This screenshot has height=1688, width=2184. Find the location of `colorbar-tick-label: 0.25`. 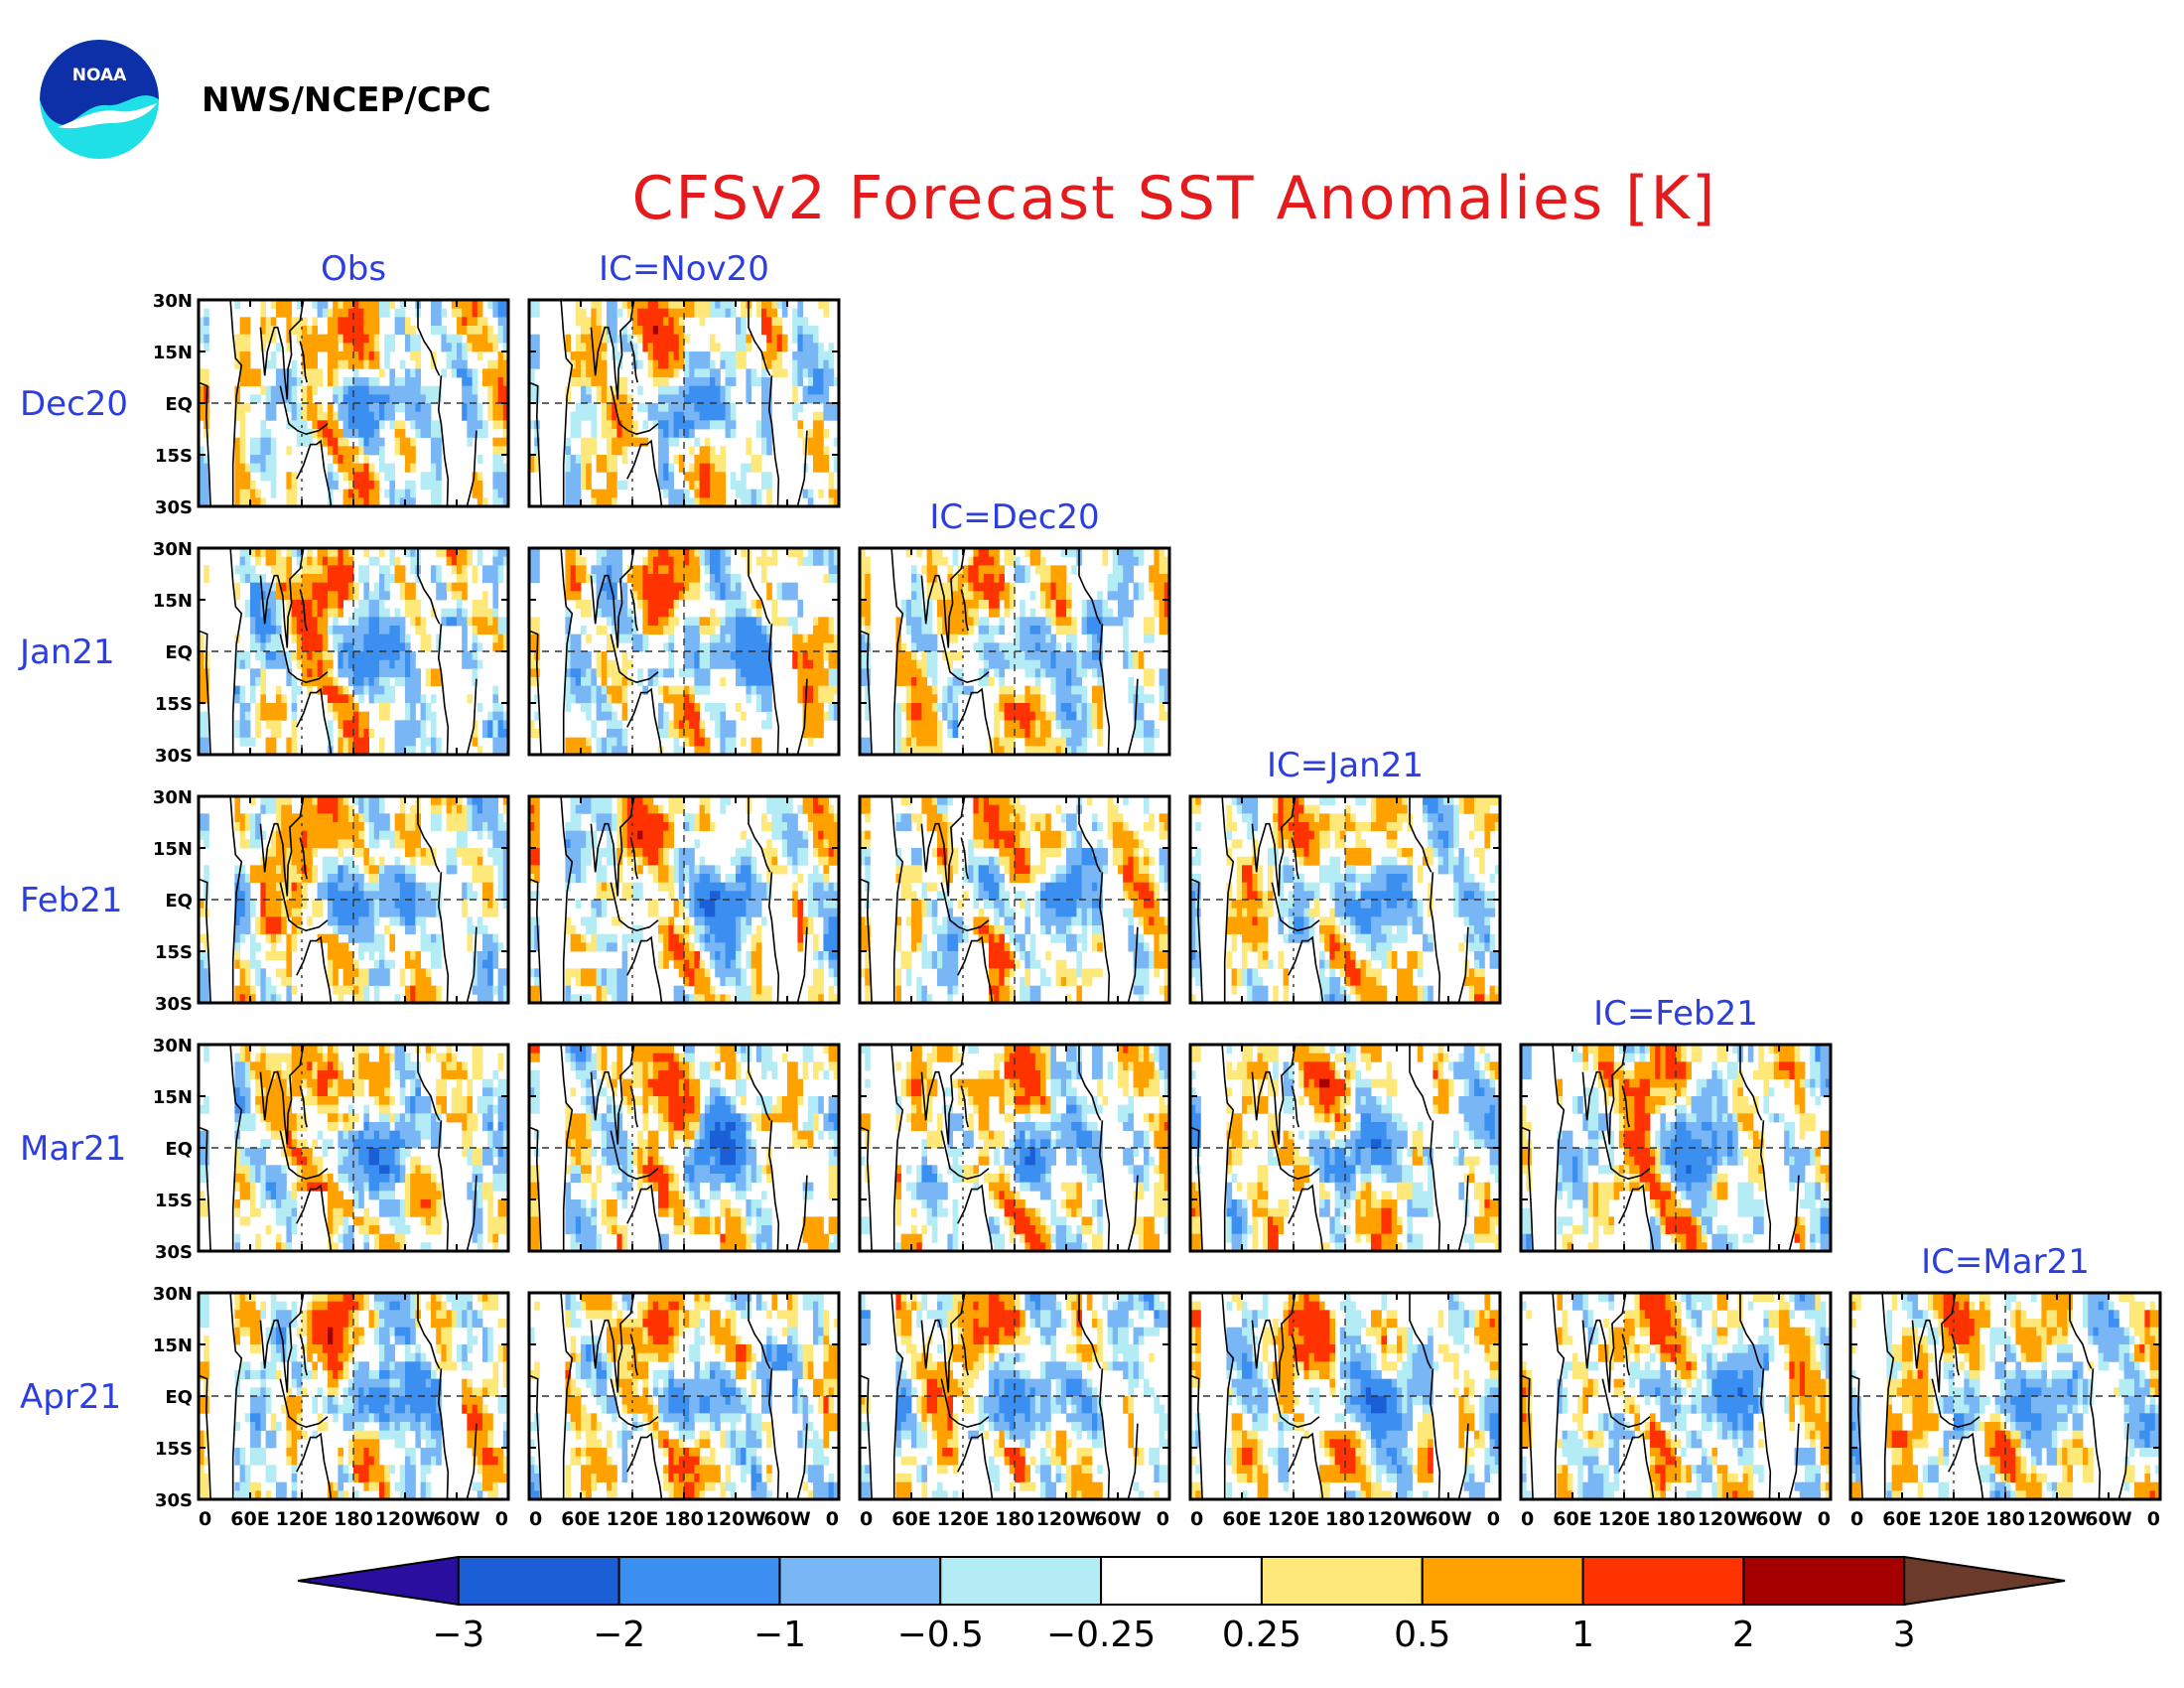

colorbar-tick-label: 0.25 is located at coordinates (1261, 1635).